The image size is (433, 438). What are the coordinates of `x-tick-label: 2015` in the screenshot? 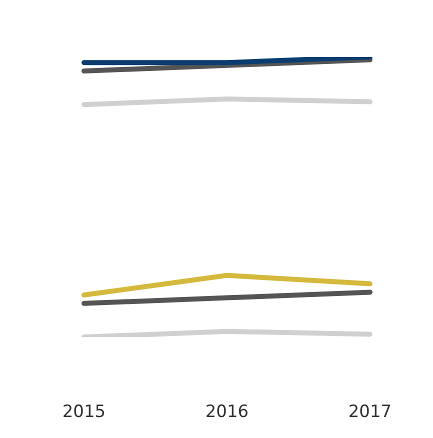 It's located at (84, 412).